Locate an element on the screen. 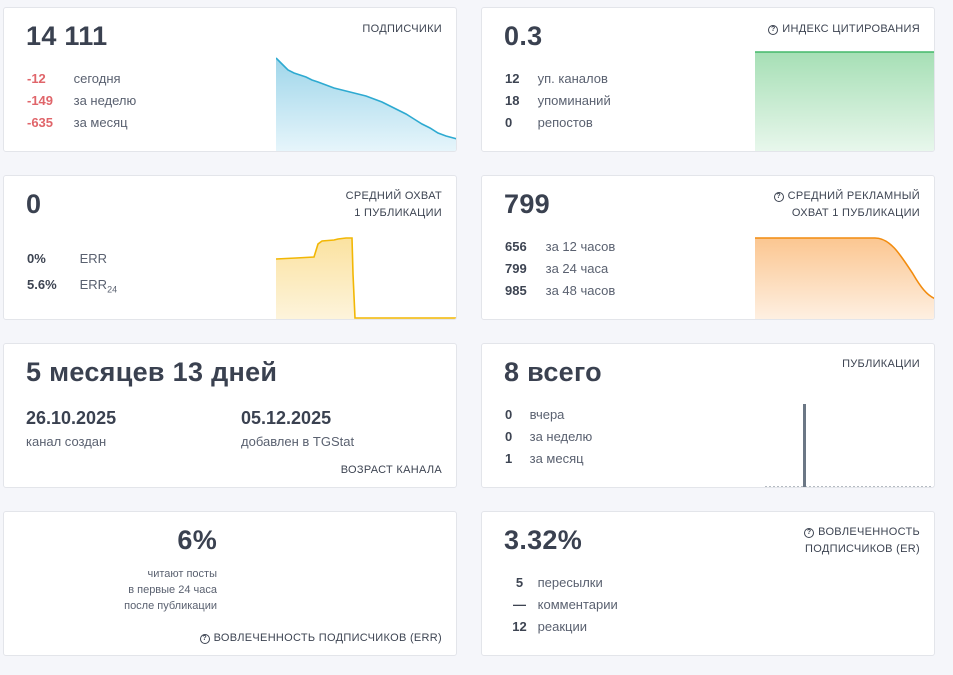 This screenshot has width=953, height=675. publications-week-label: за неделю is located at coordinates (561, 436).